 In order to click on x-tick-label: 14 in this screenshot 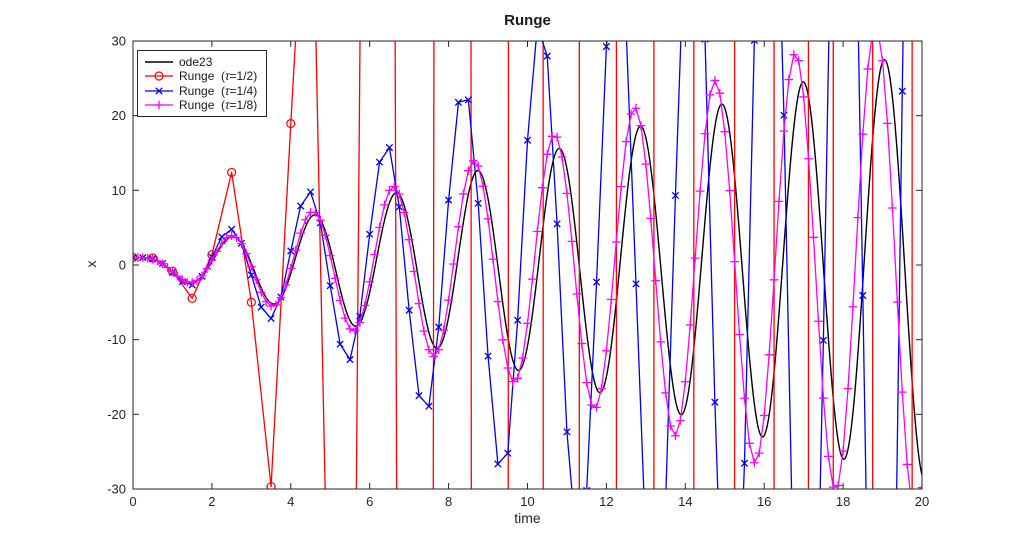, I will do `click(685, 501)`.